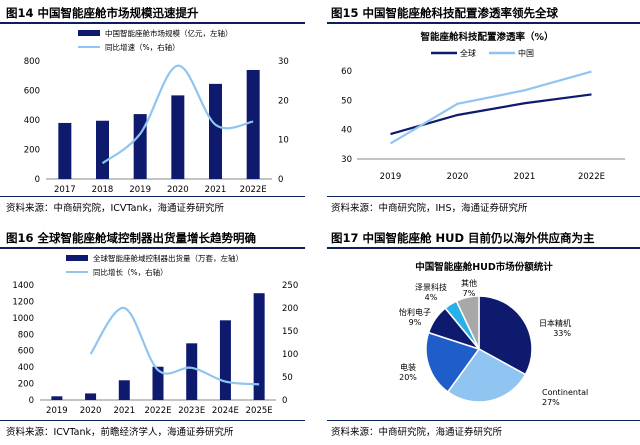  I want to click on legend-label-bar: 中国智能座舱市场规模（亿元，左轴）, so click(169, 33).